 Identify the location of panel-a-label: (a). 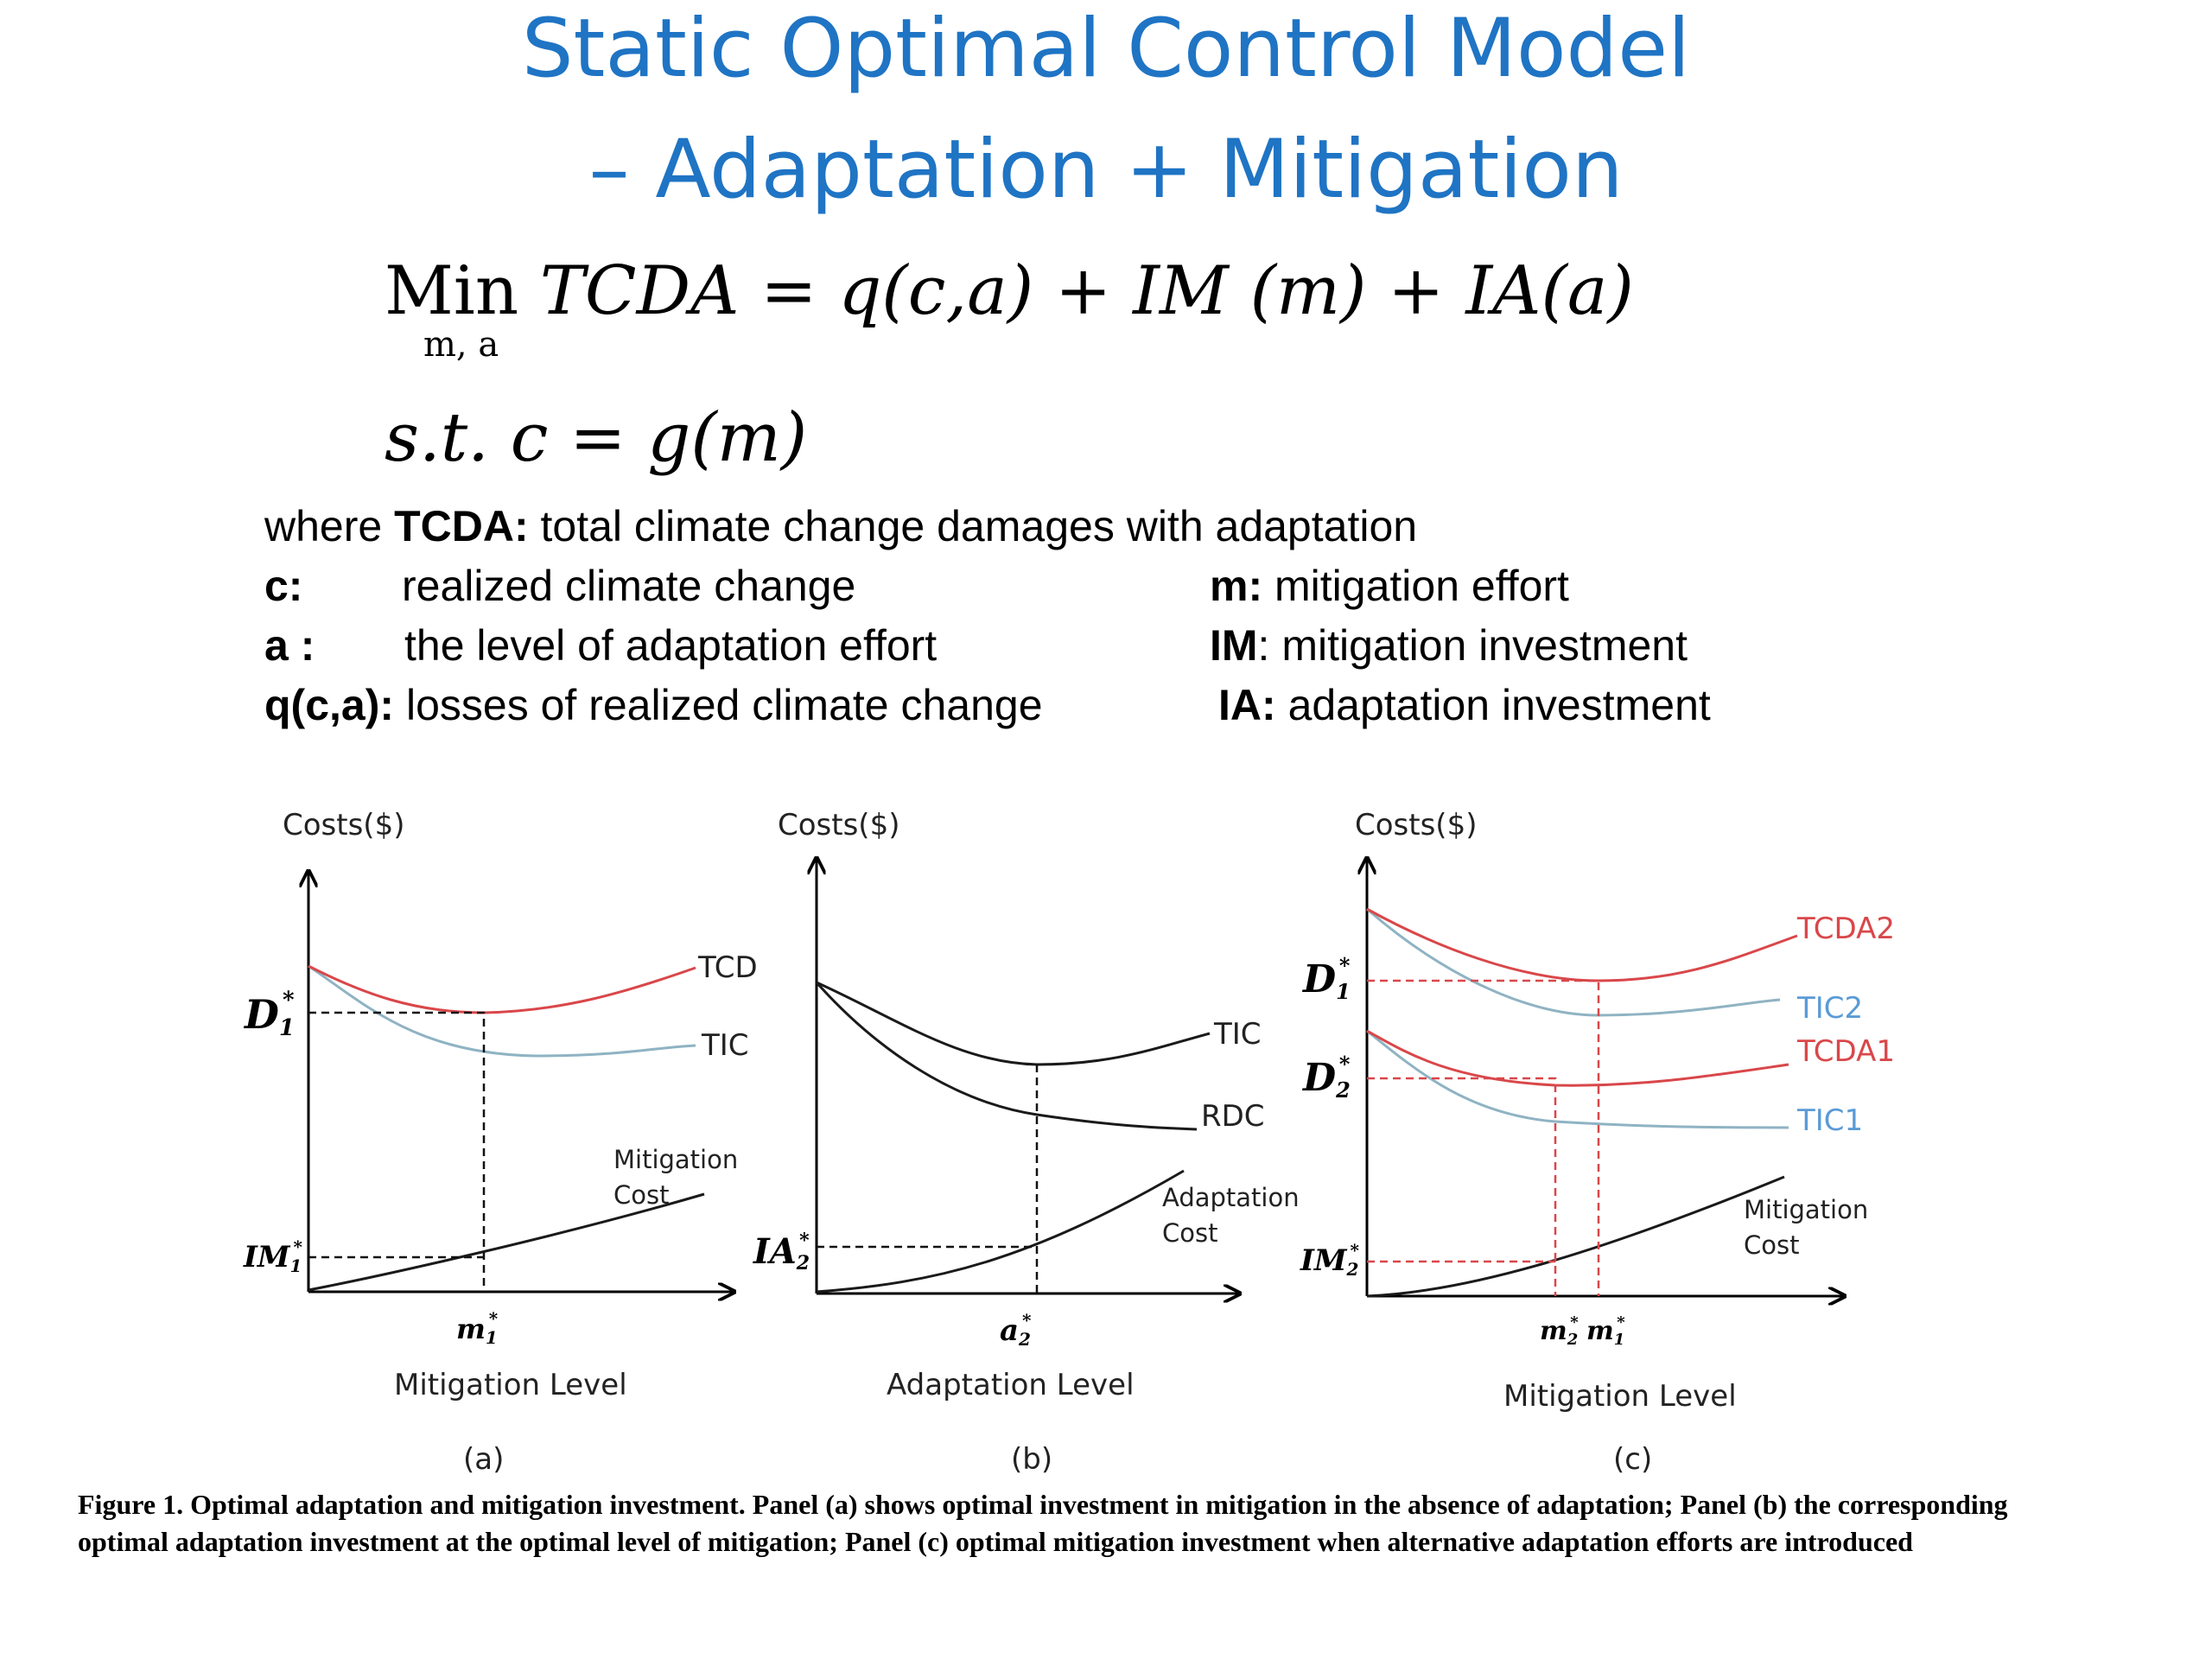
(483, 1459).